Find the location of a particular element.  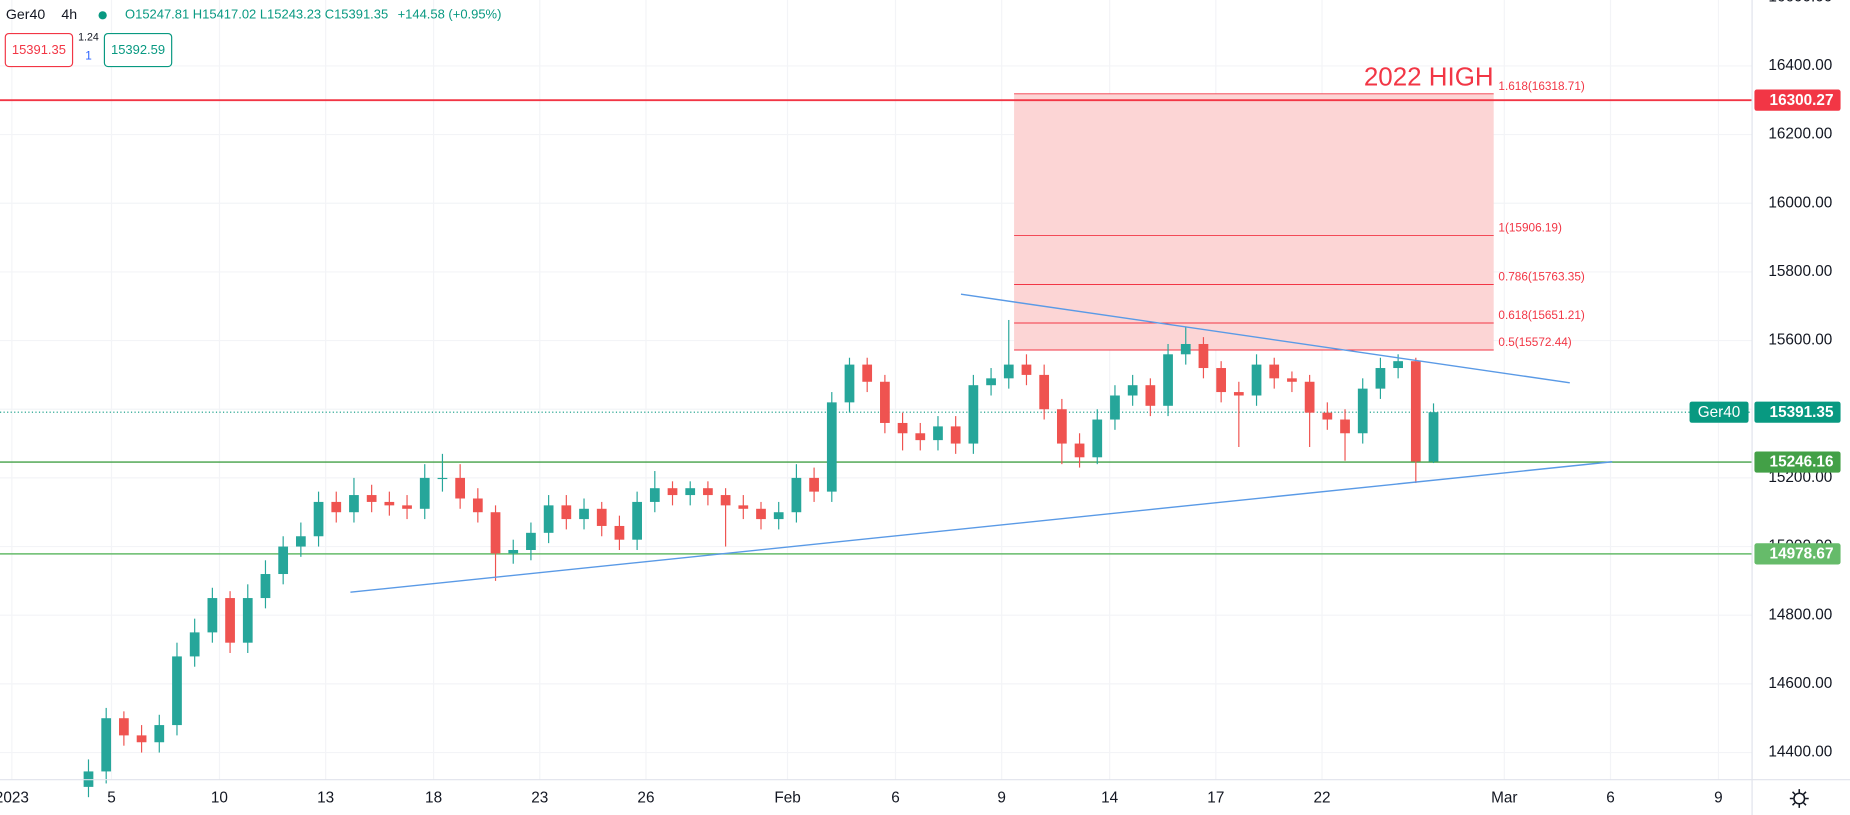

annotation: 2022 HIGH is located at coordinates (1429, 78).